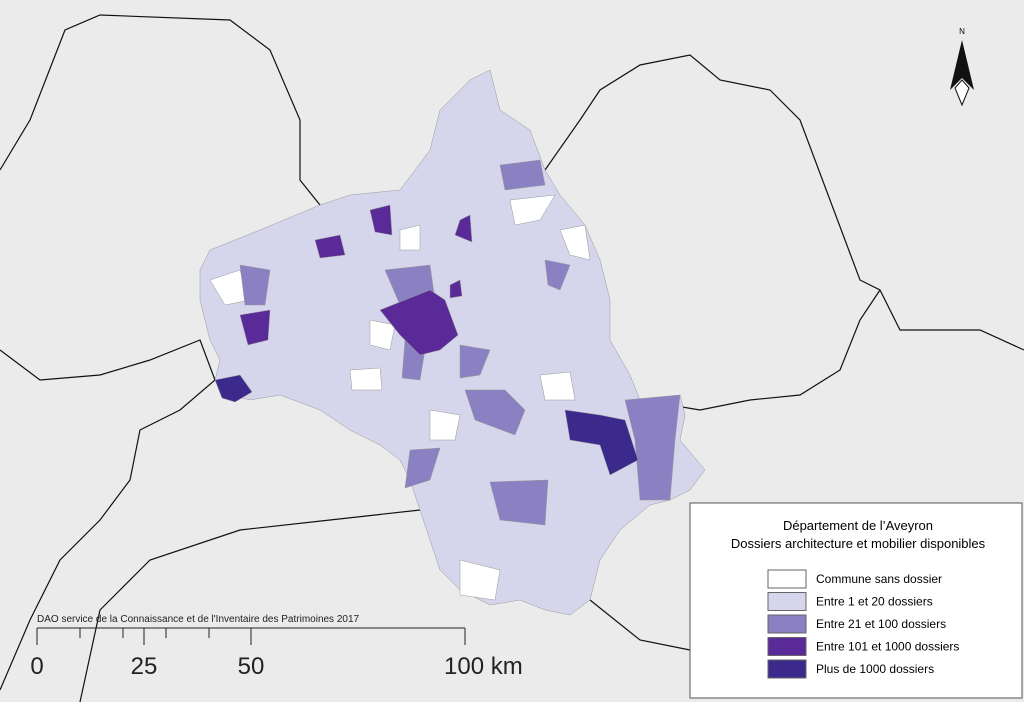 This screenshot has height=702, width=1024. What do you see at coordinates (251, 636) in the screenshot?
I see `scale-bar` at bounding box center [251, 636].